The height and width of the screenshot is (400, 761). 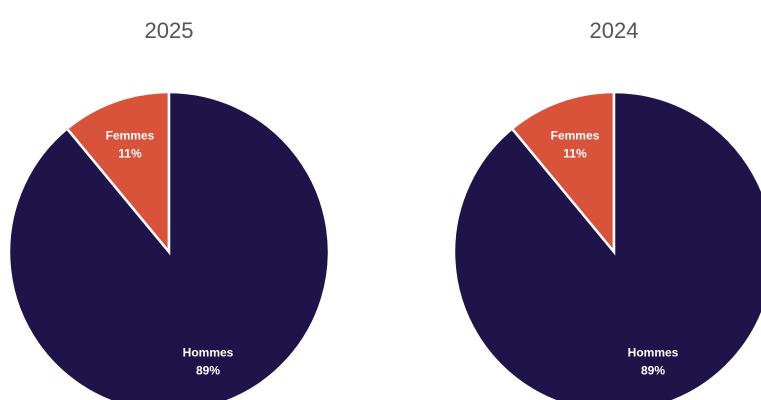 I want to click on chart-title: 2024, so click(x=614, y=30).